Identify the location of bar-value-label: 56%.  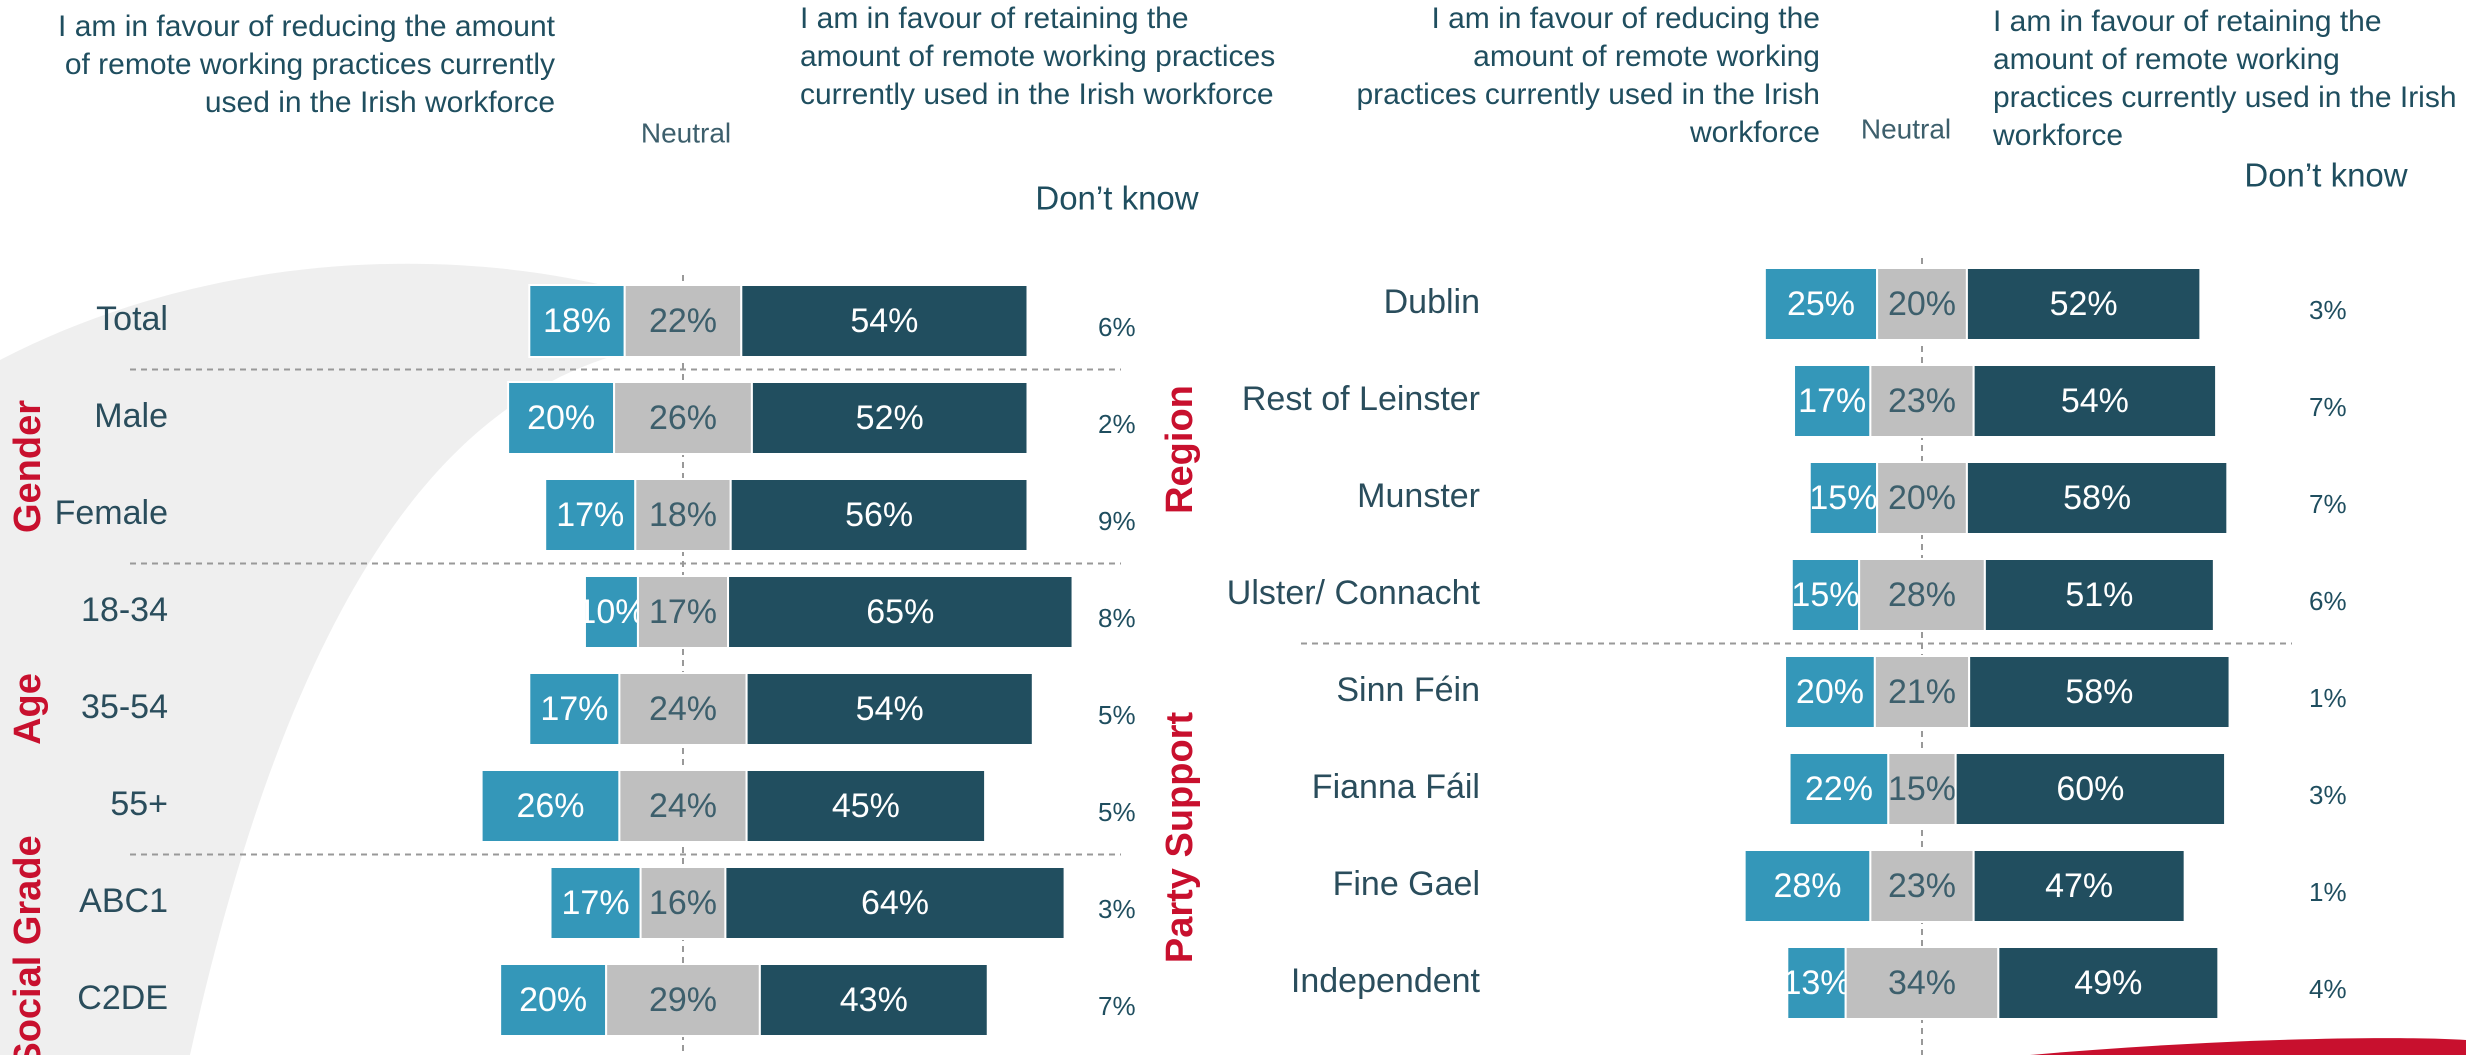
(879, 515).